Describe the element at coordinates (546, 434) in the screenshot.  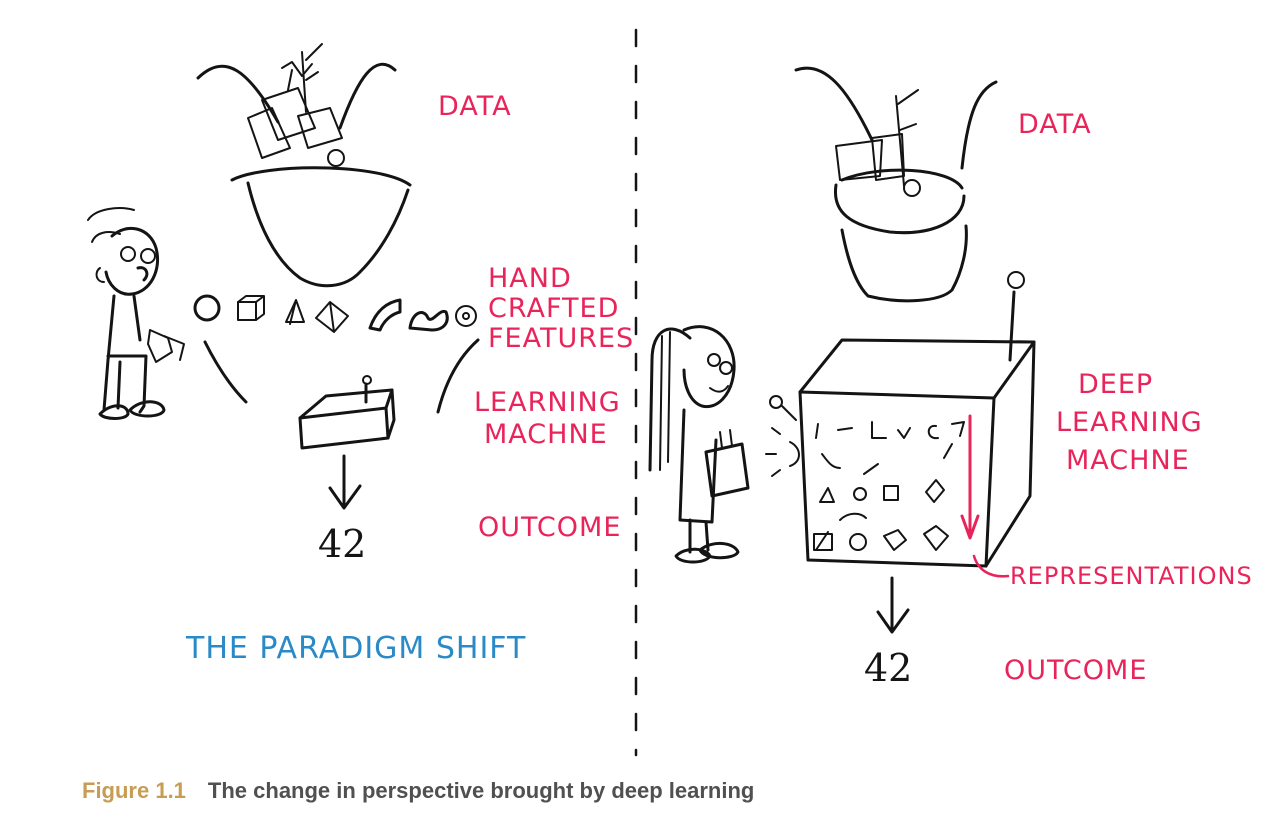
I see `left-machine-label-line2: MACHNE` at that location.